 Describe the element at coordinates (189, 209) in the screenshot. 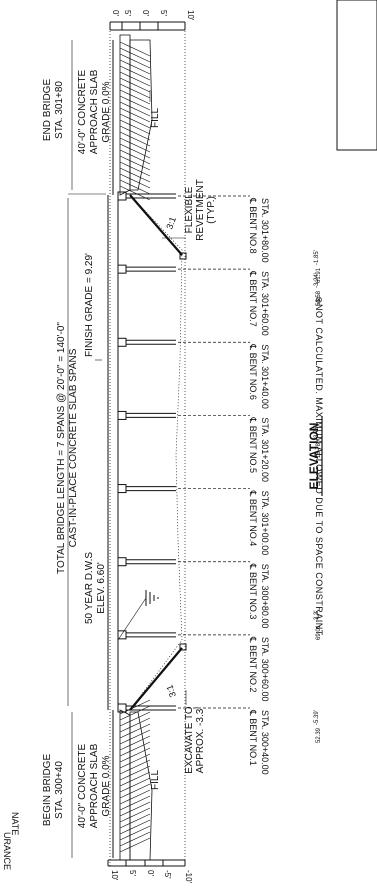

I see `revetment-line1: FLEXIBLE` at that location.